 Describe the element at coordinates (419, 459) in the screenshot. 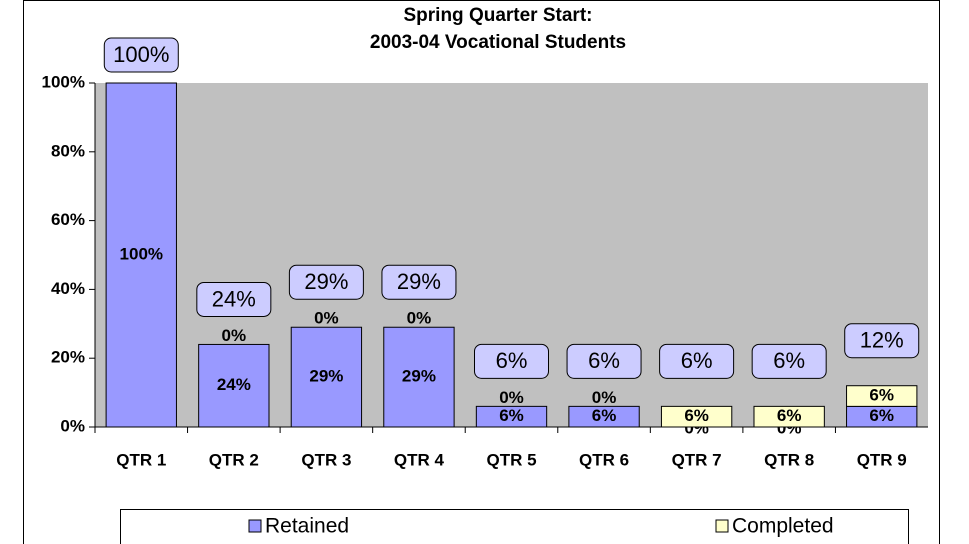

I see `x-tick-label: QTR 4` at that location.